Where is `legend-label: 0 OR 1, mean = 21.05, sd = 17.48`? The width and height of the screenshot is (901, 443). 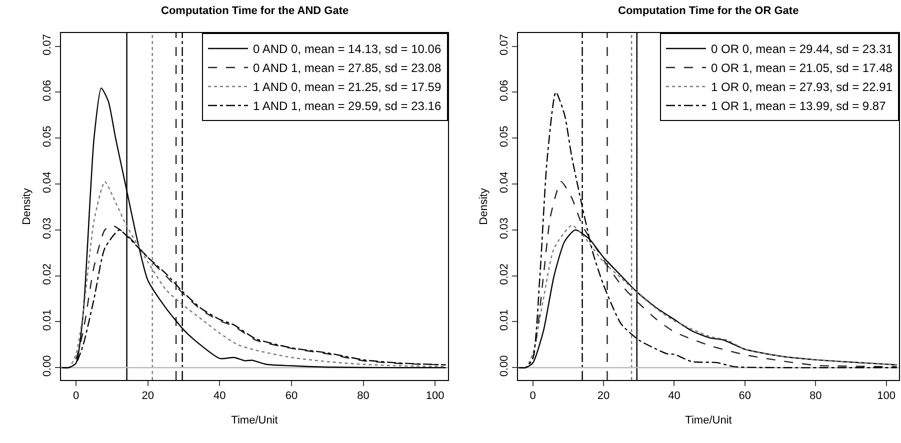
legend-label: 0 OR 1, mean = 21.05, sd = 17.48 is located at coordinates (802, 68).